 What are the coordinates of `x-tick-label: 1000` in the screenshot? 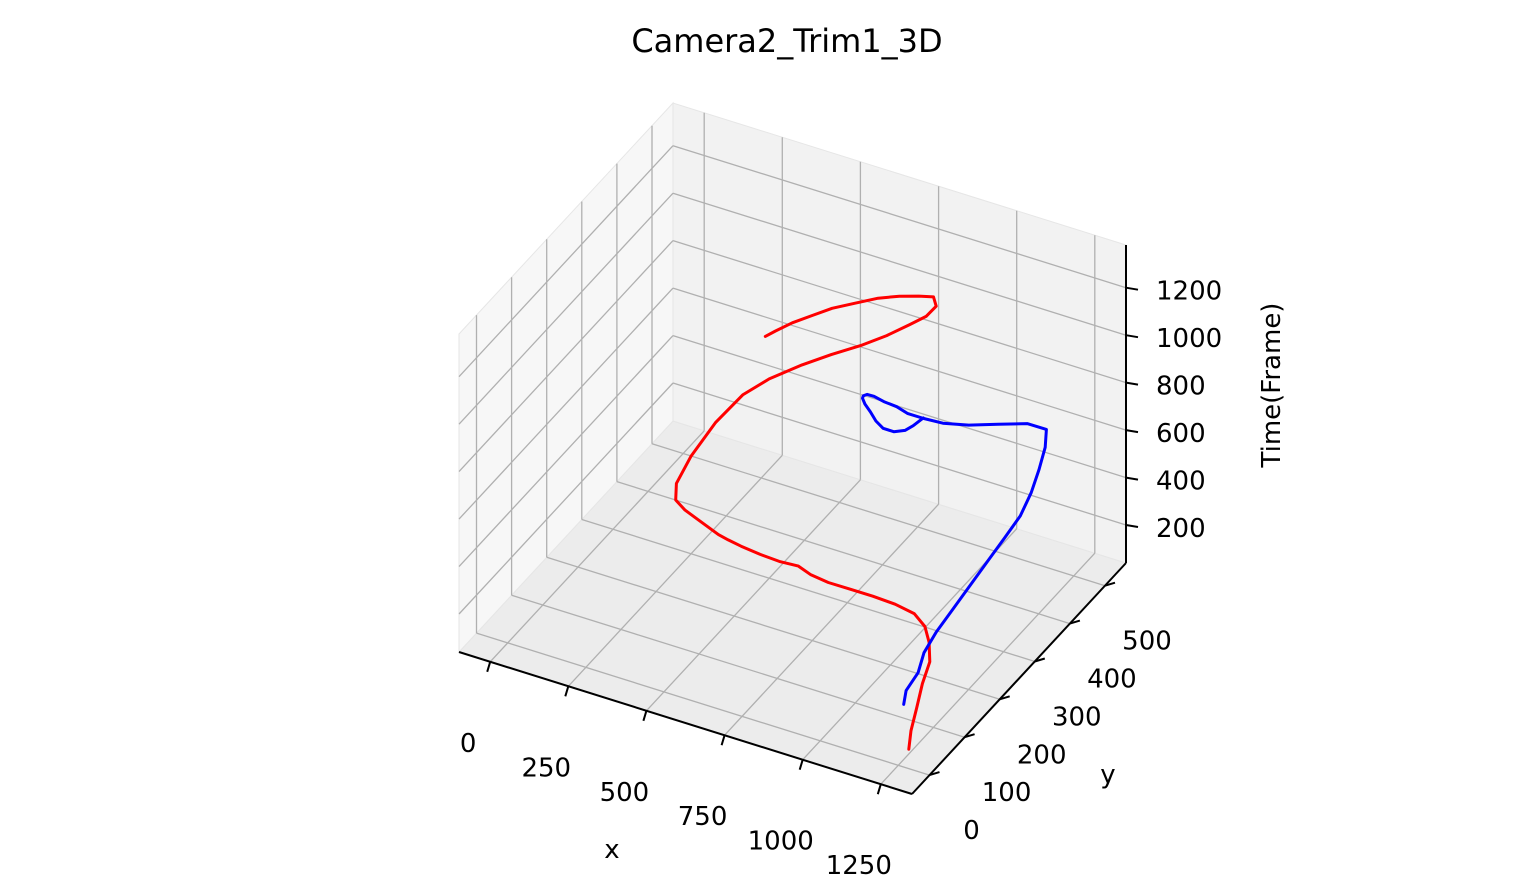 It's located at (781, 842).